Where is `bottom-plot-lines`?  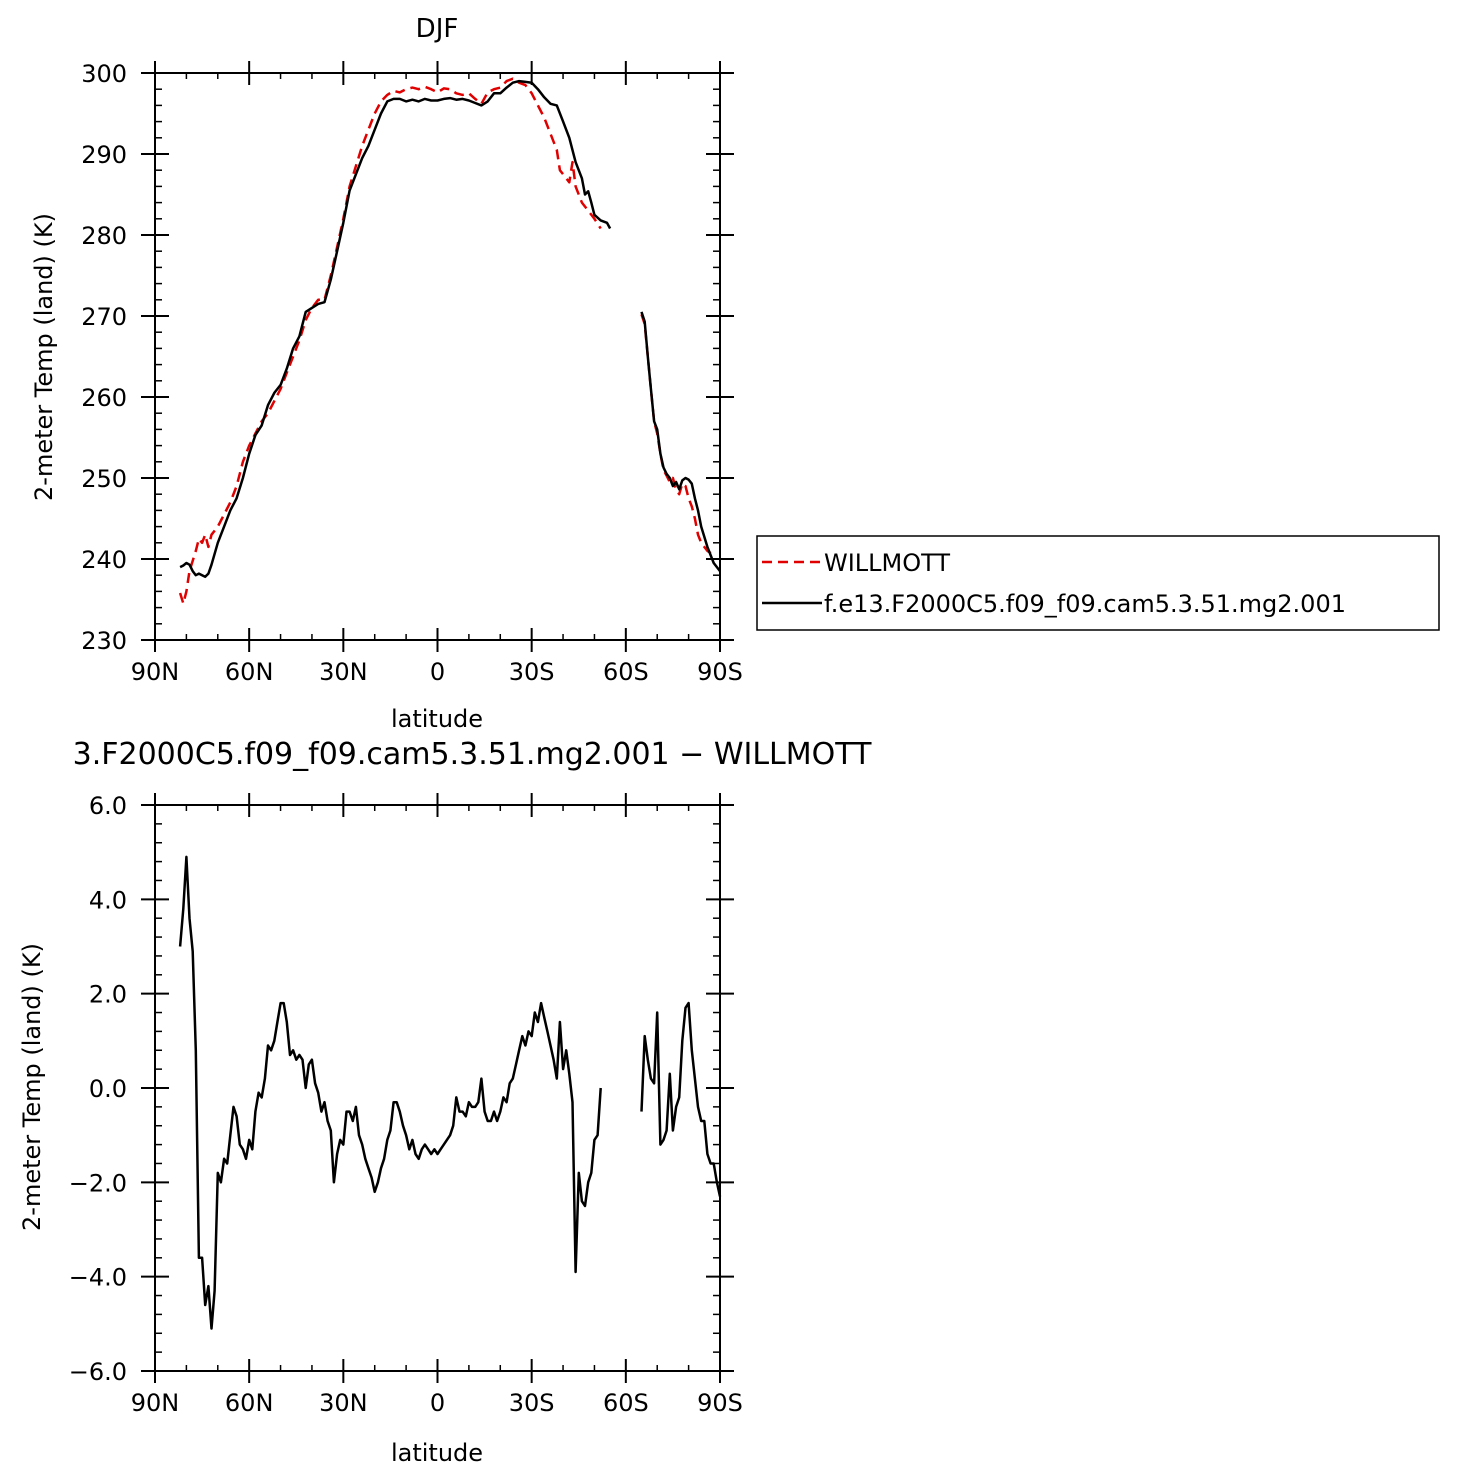 bottom-plot-lines is located at coordinates (450, 1092).